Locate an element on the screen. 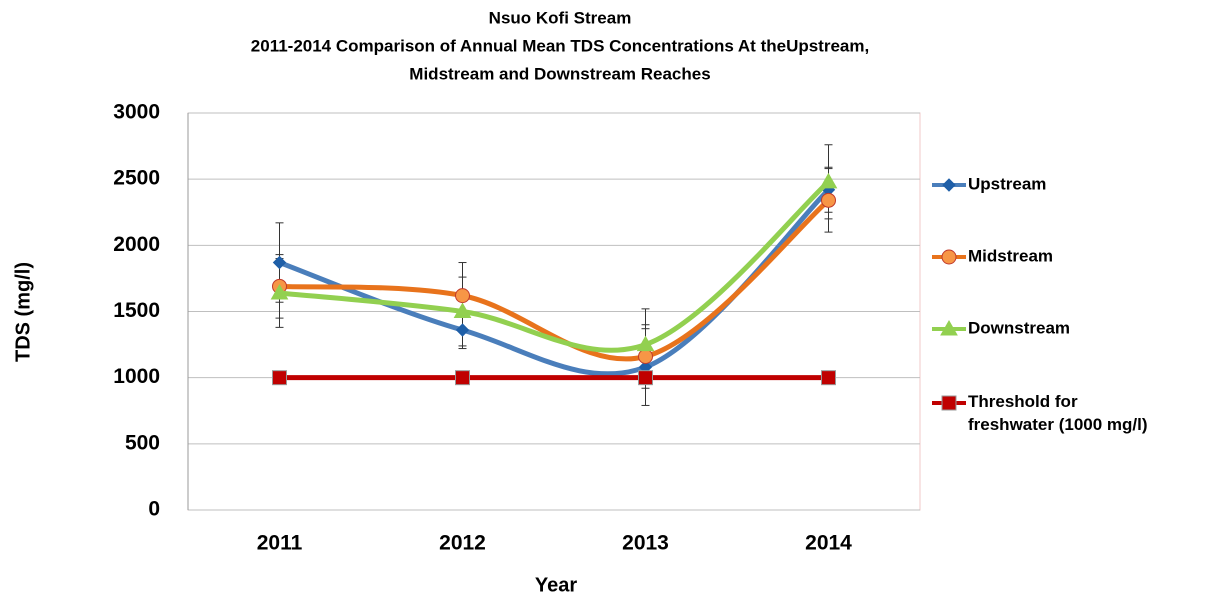  y-tick-label: 2000 is located at coordinates (136, 244).